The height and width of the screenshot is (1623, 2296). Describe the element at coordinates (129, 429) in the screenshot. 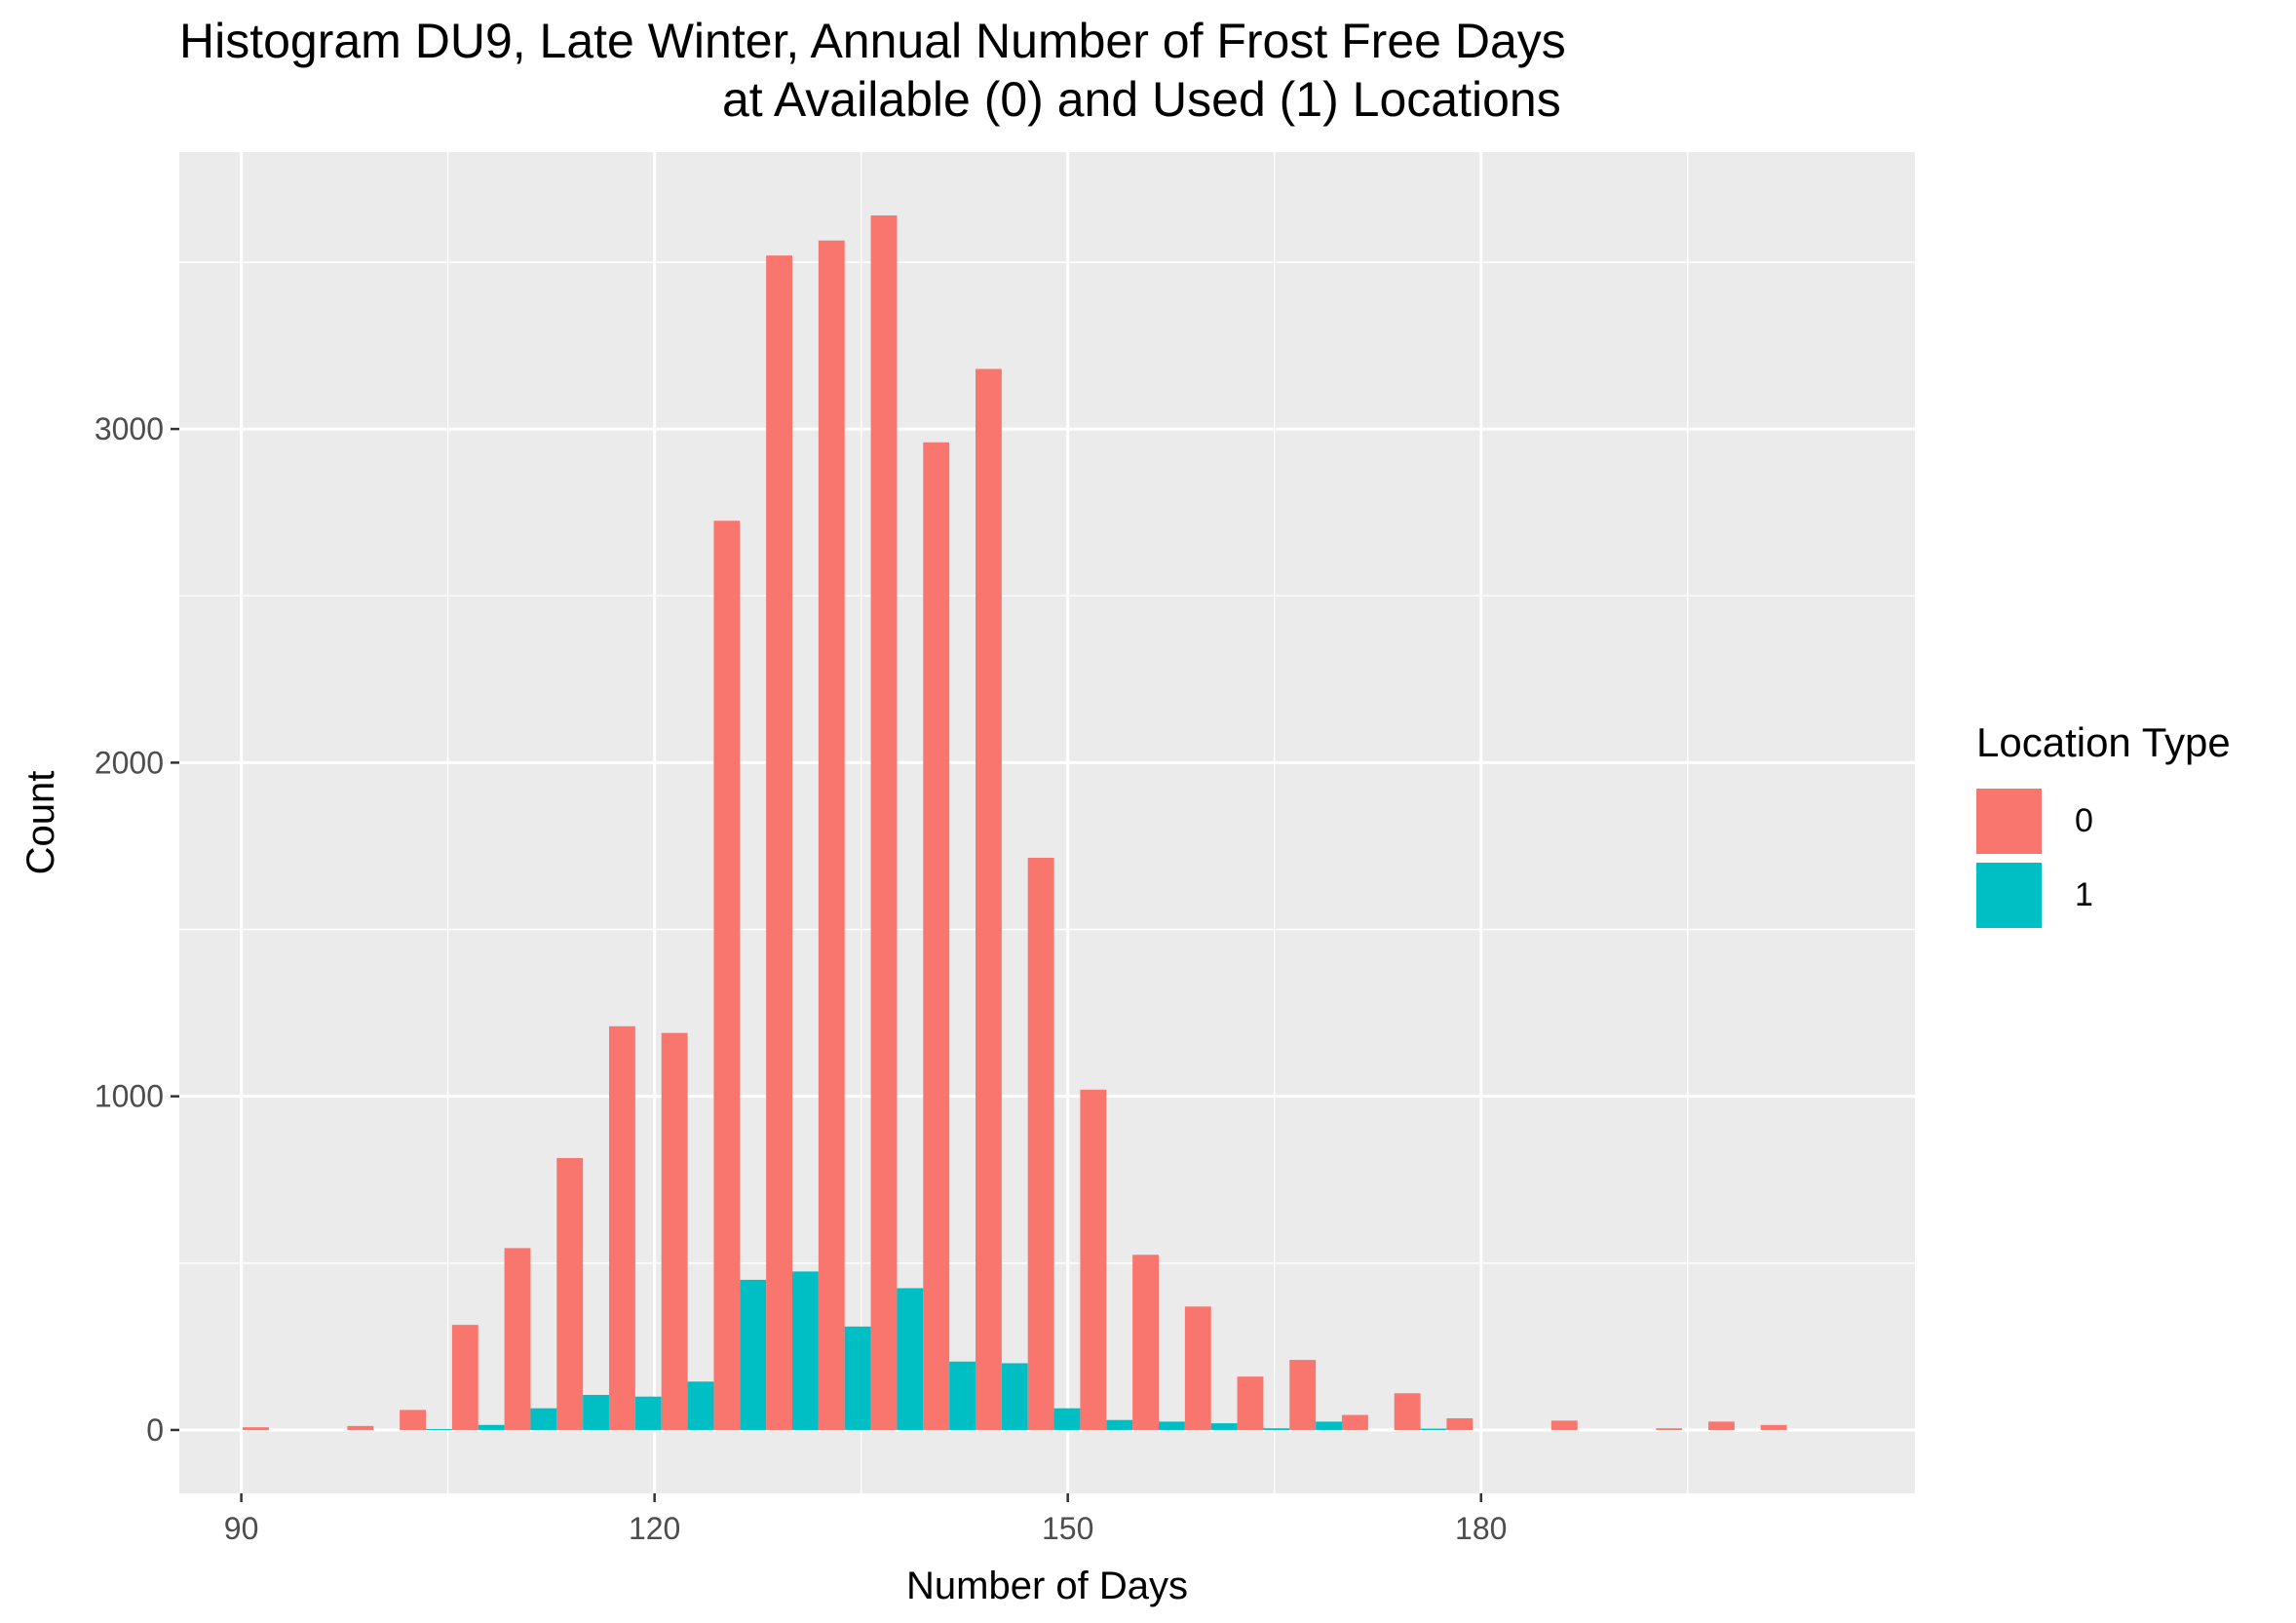

I see `y-tick-label: 3000` at that location.